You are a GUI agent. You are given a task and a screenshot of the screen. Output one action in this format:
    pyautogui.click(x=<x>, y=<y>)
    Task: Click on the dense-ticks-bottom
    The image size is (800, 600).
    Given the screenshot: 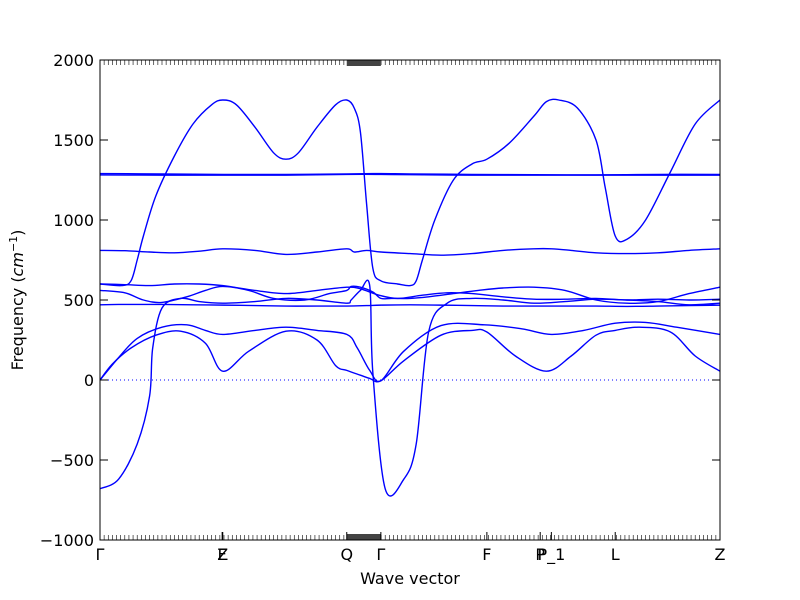 What is the action you would take?
    pyautogui.click(x=363, y=537)
    